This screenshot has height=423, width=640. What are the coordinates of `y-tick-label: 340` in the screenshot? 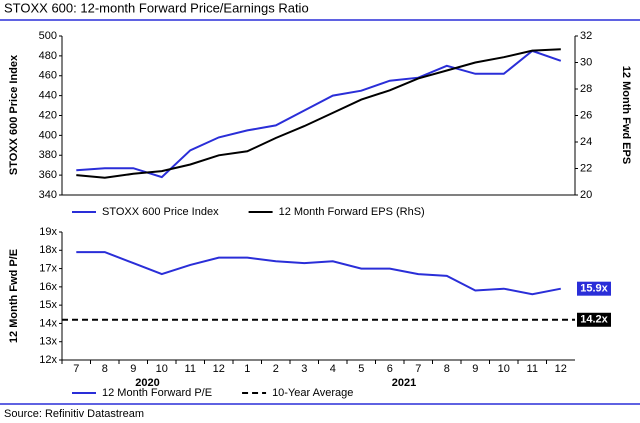 It's located at (48, 195).